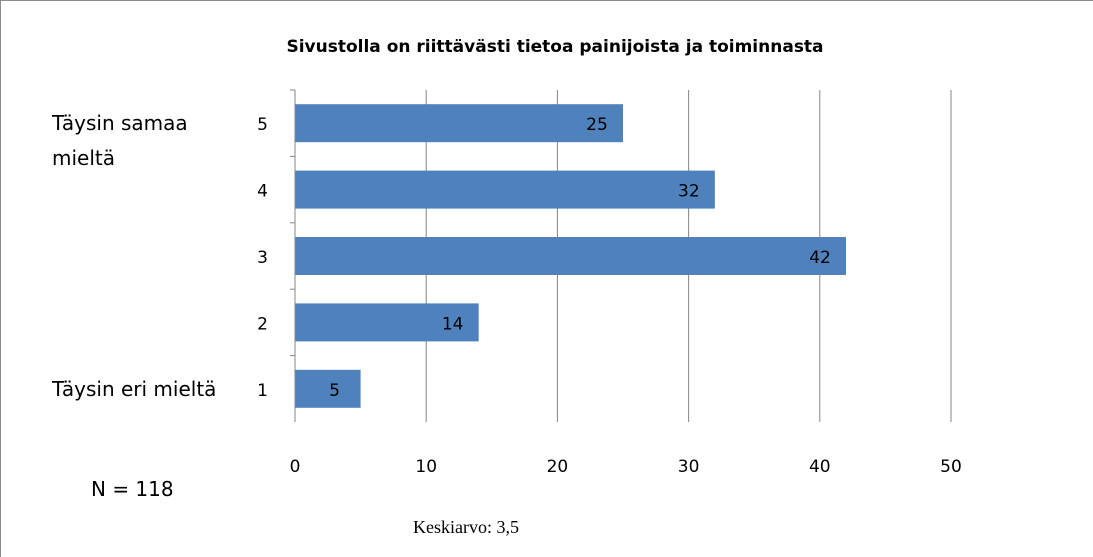  What do you see at coordinates (689, 192) in the screenshot?
I see `value-label: 32` at bounding box center [689, 192].